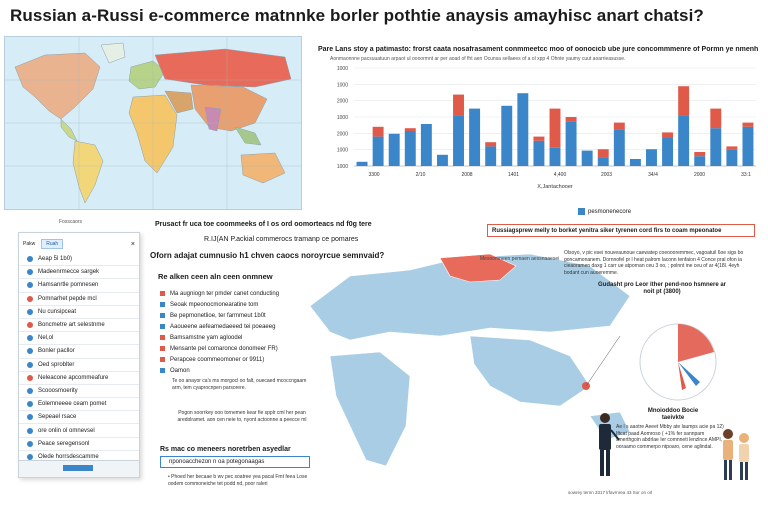  Describe the element at coordinates (180, 370) in the screenshot. I see `list-item-label: Oamon` at that location.